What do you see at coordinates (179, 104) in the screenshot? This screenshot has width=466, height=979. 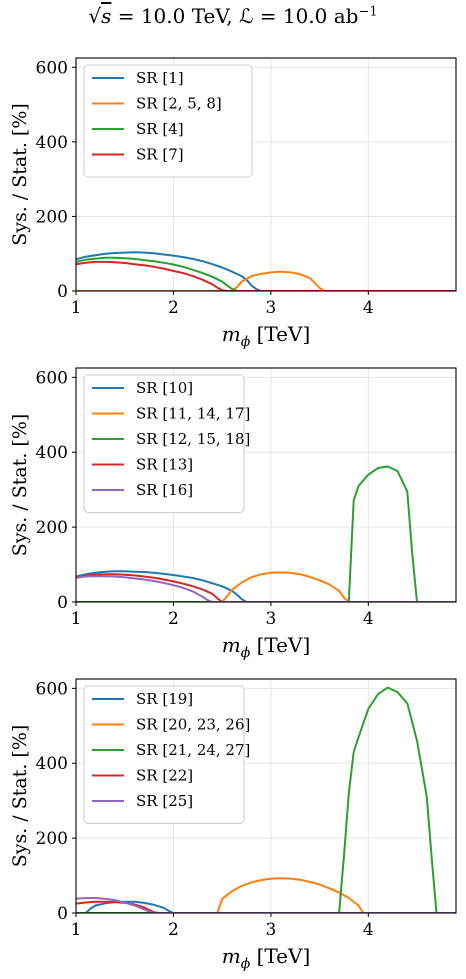 I see `legend-label: SR [2, 5, 8]` at bounding box center [179, 104].